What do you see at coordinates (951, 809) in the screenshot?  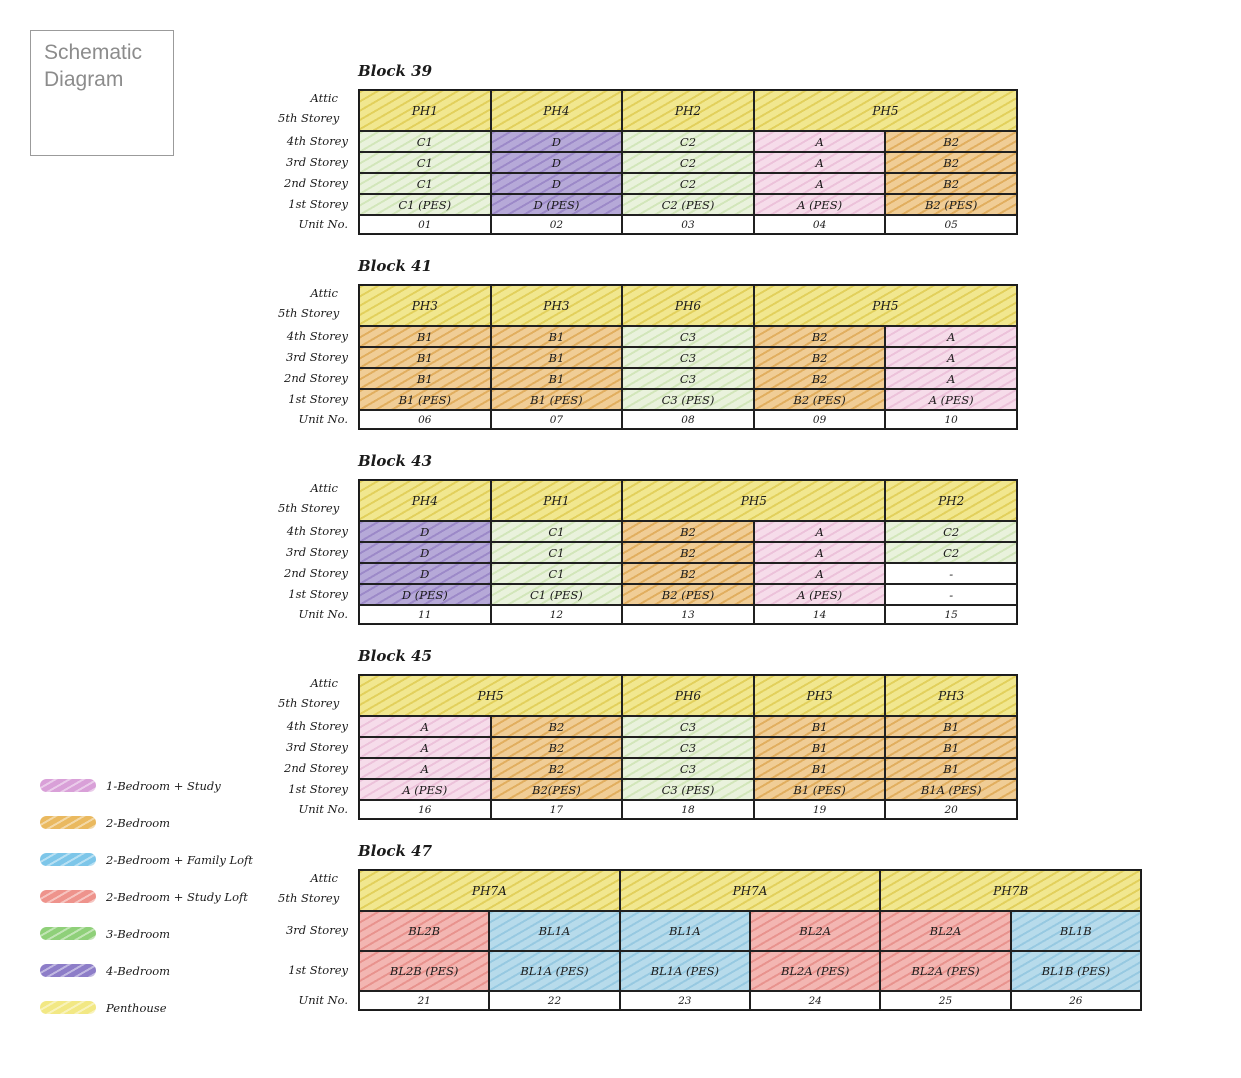 I see `unit-no-cell: 20` at bounding box center [951, 809].